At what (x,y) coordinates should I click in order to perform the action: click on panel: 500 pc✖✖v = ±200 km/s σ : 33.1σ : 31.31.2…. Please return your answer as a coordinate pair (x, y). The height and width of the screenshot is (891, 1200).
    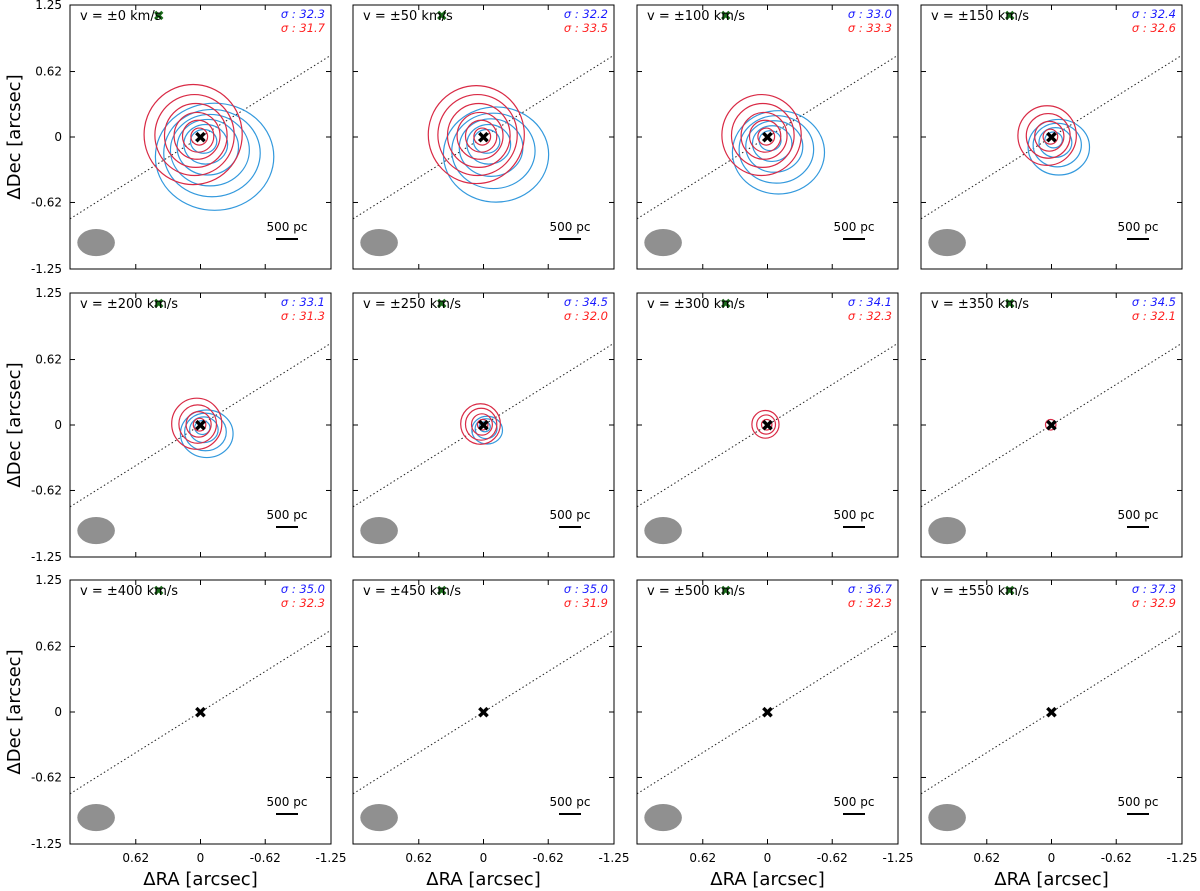
    Looking at the image, I should click on (168, 425).